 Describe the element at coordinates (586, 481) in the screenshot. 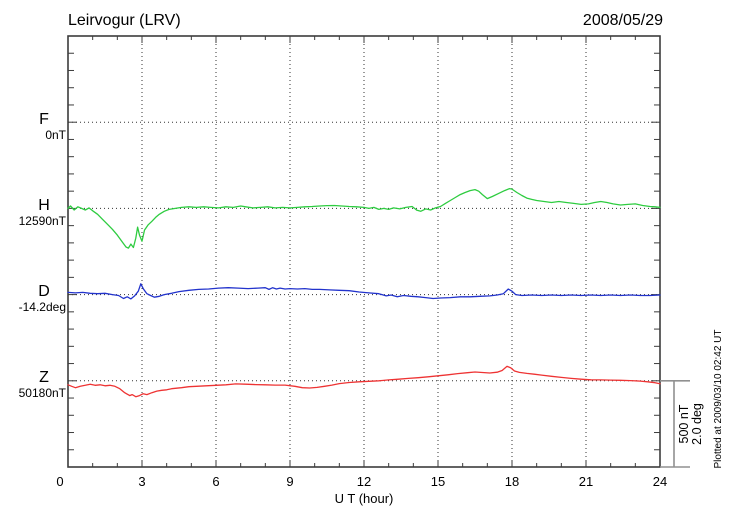

I see `x-tick-label: 21` at that location.